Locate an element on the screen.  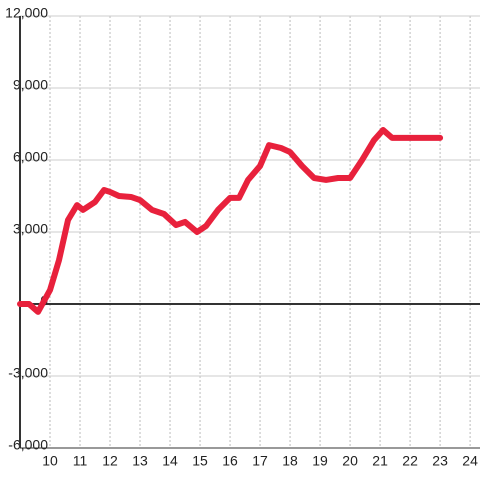
y-tick-label: 12,000 is located at coordinates (26, 13).